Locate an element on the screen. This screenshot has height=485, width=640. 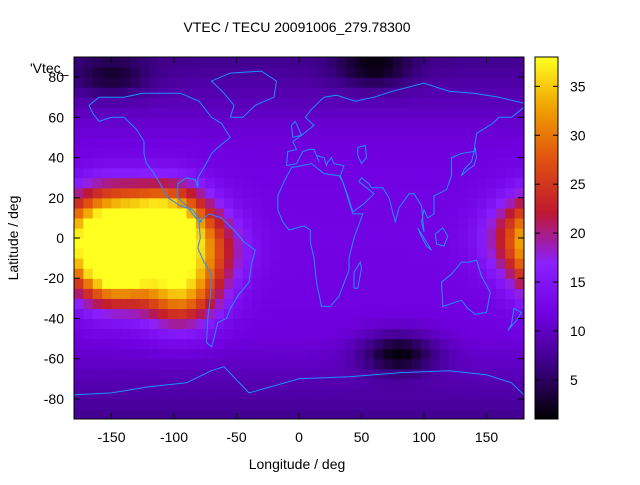
y-tick-label: -20 is located at coordinates (54, 278).